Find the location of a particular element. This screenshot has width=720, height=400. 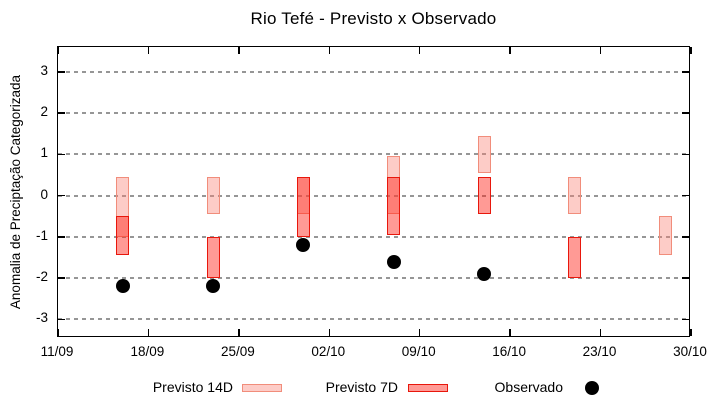

x-tick-label: 30/10 is located at coordinates (690, 351).